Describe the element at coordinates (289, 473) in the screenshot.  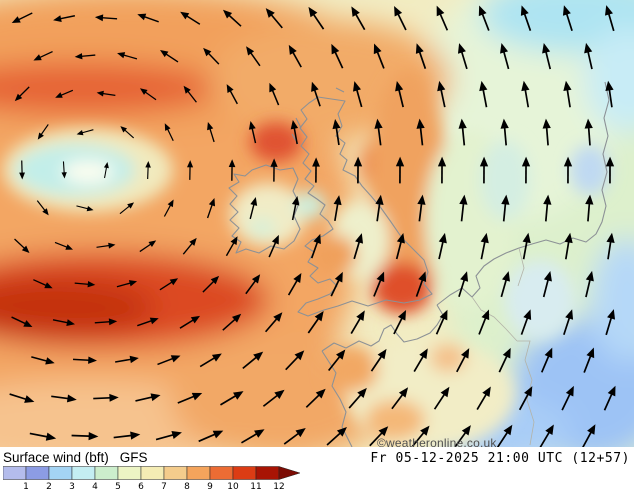
I see `legend-arrow` at that location.